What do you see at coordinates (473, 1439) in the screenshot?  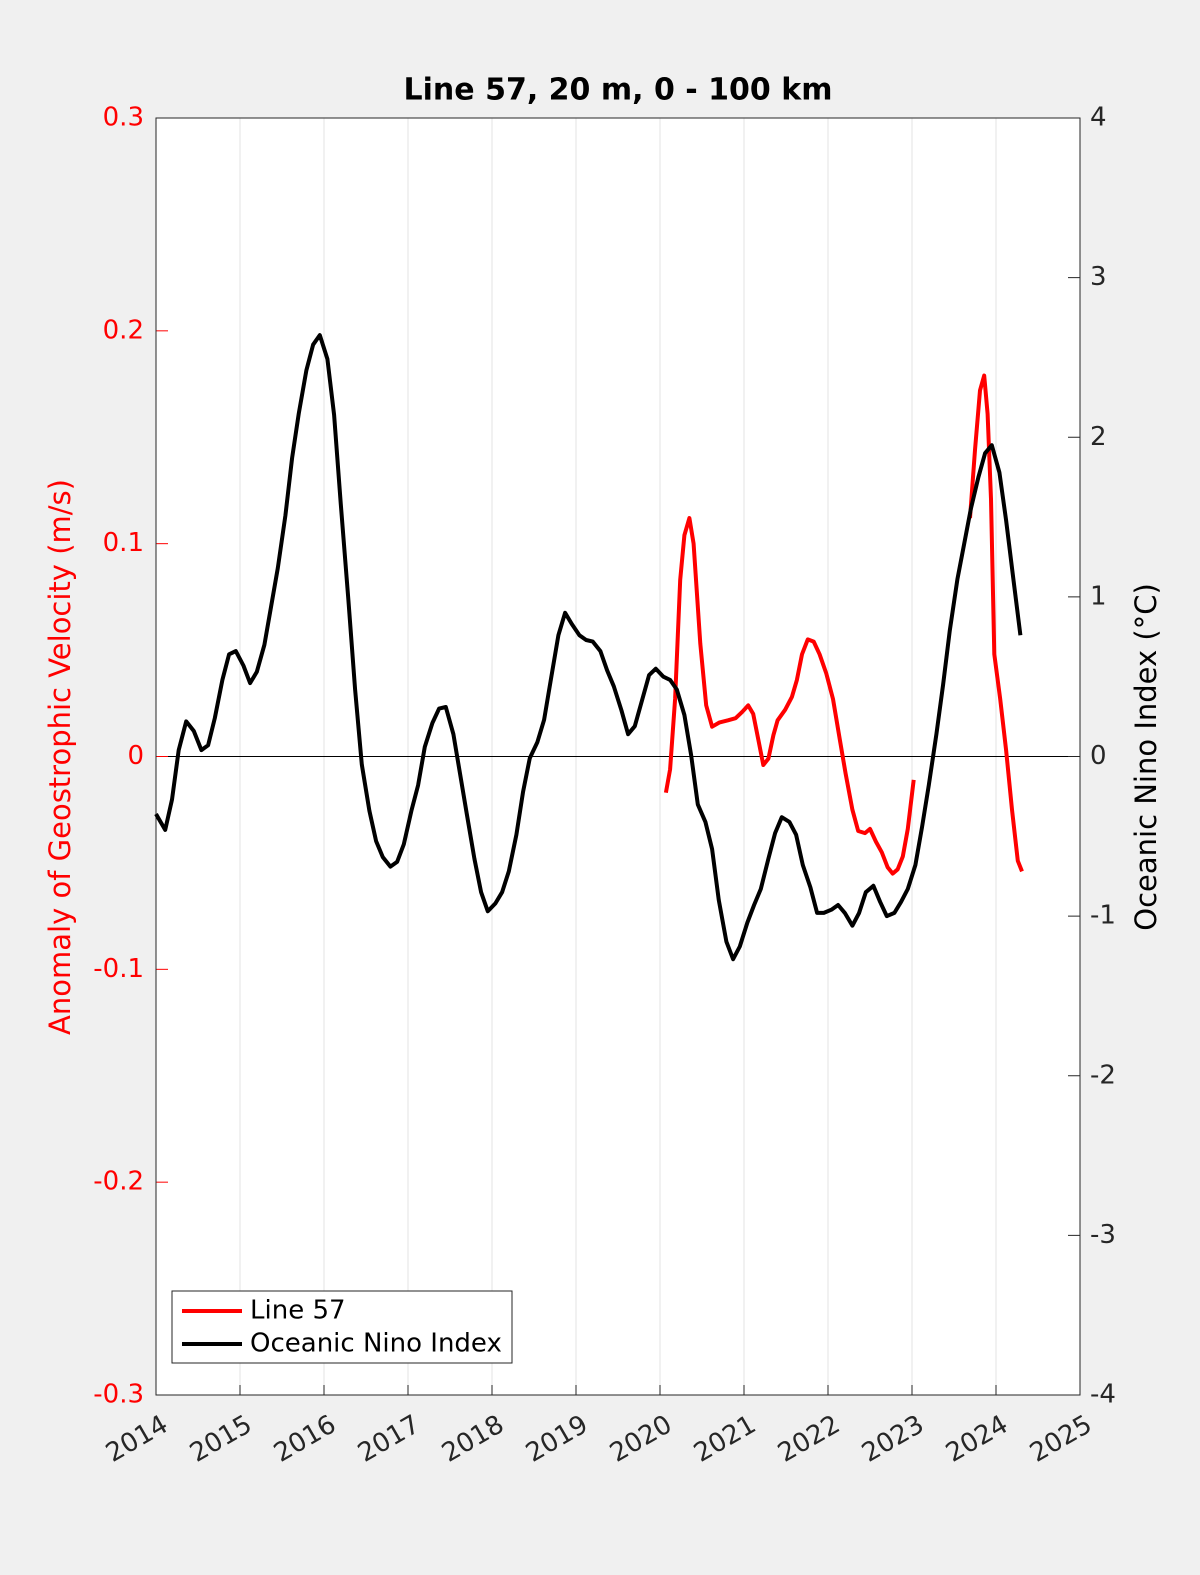 I see `x-tick-label: 2018` at bounding box center [473, 1439].